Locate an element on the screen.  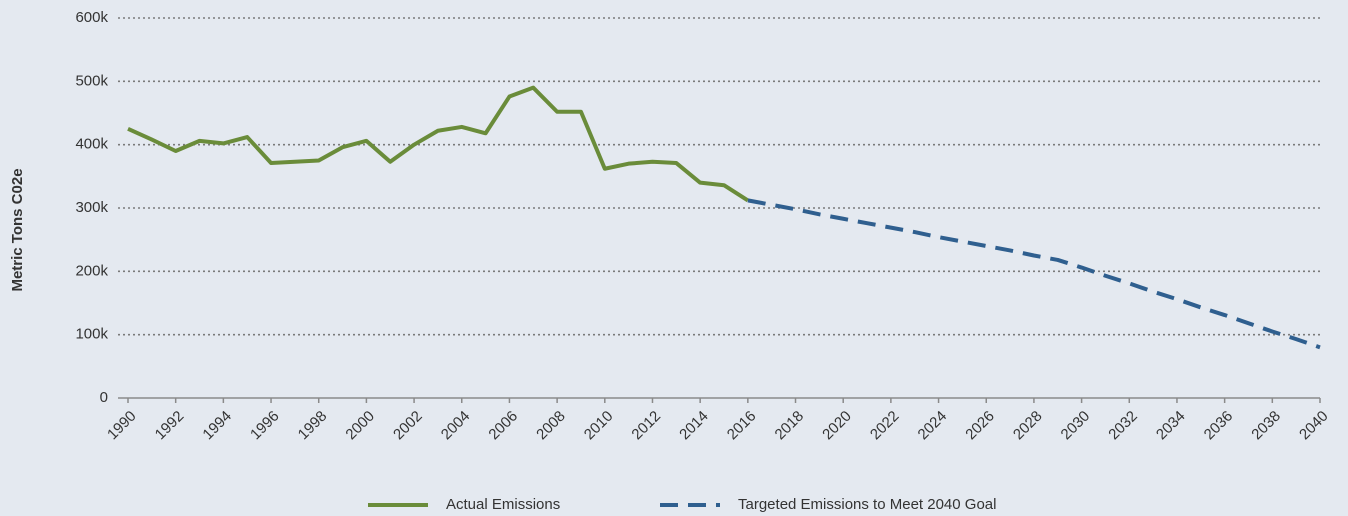
x-tick-label: 2006 is located at coordinates (503, 426).